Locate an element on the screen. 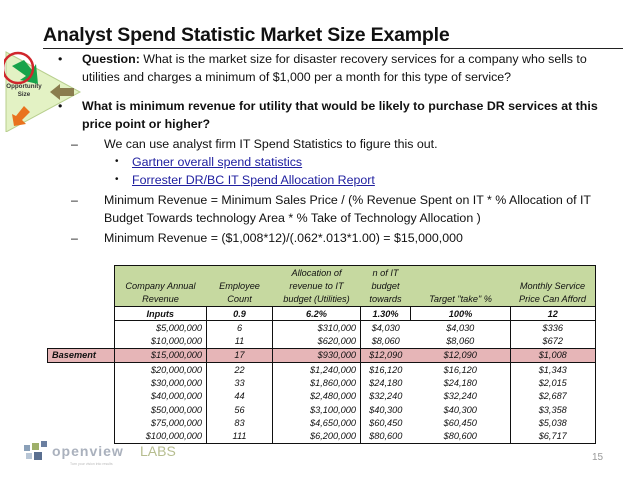  table-cell: 11 is located at coordinates (239, 341).